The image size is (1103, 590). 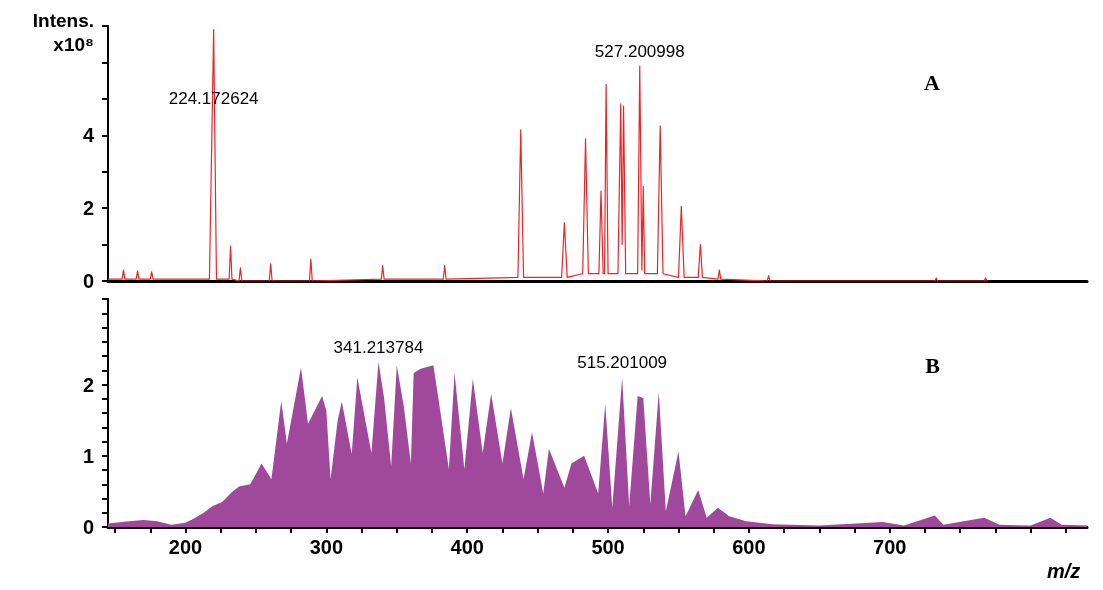 What do you see at coordinates (749, 547) in the screenshot?
I see `x-tick-label: 600` at bounding box center [749, 547].